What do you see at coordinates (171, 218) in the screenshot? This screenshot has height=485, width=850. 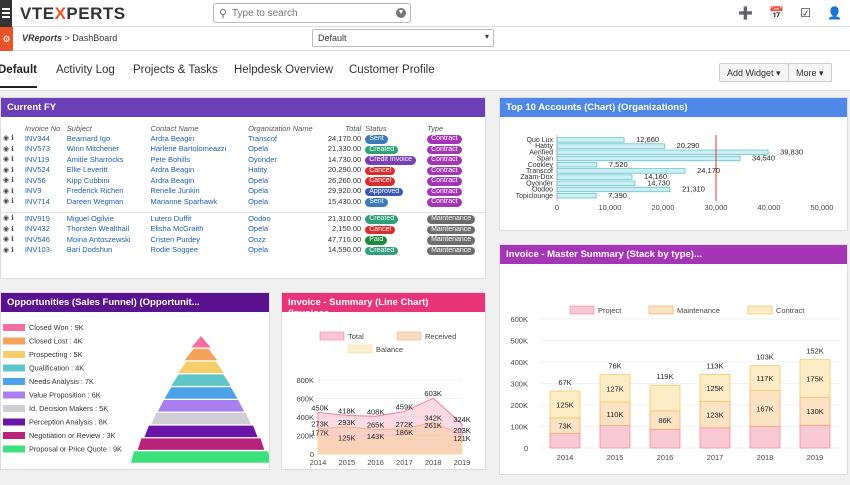 I see `cell-contact-name: Lutero Duffit` at bounding box center [171, 218].